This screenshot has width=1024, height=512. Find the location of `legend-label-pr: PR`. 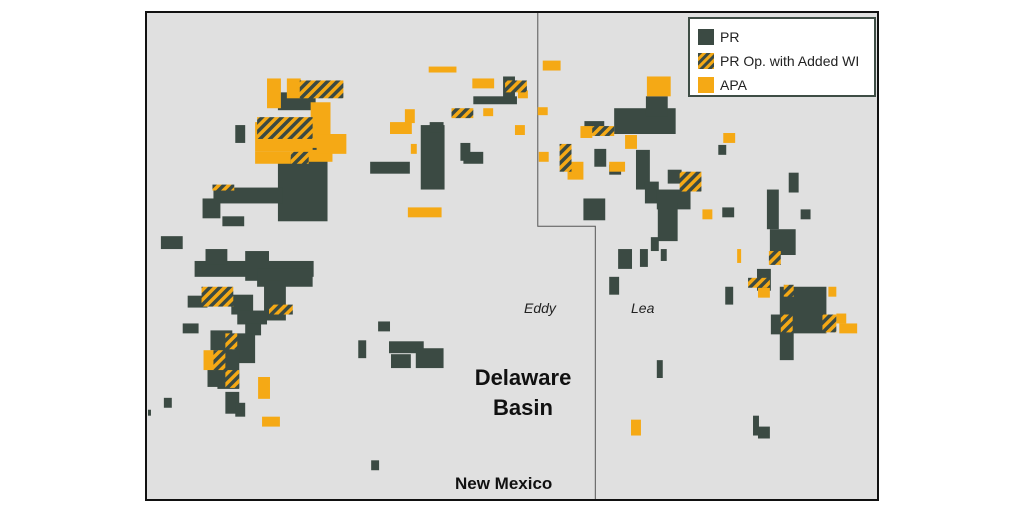

legend-label-pr: PR is located at coordinates (730, 37).